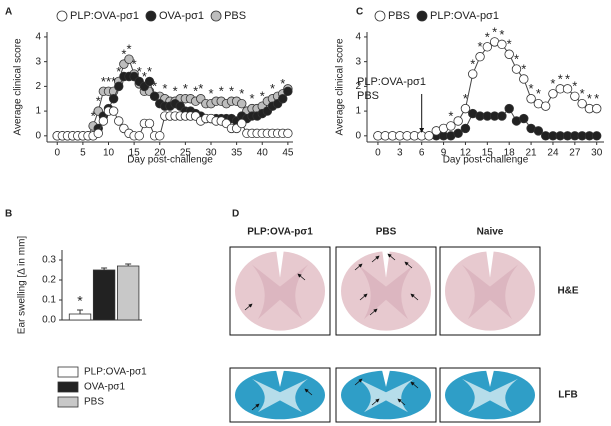 This screenshot has height=426, width=611. Describe the element at coordinates (575, 153) in the screenshot. I see `x-tick-label: 27` at that location.